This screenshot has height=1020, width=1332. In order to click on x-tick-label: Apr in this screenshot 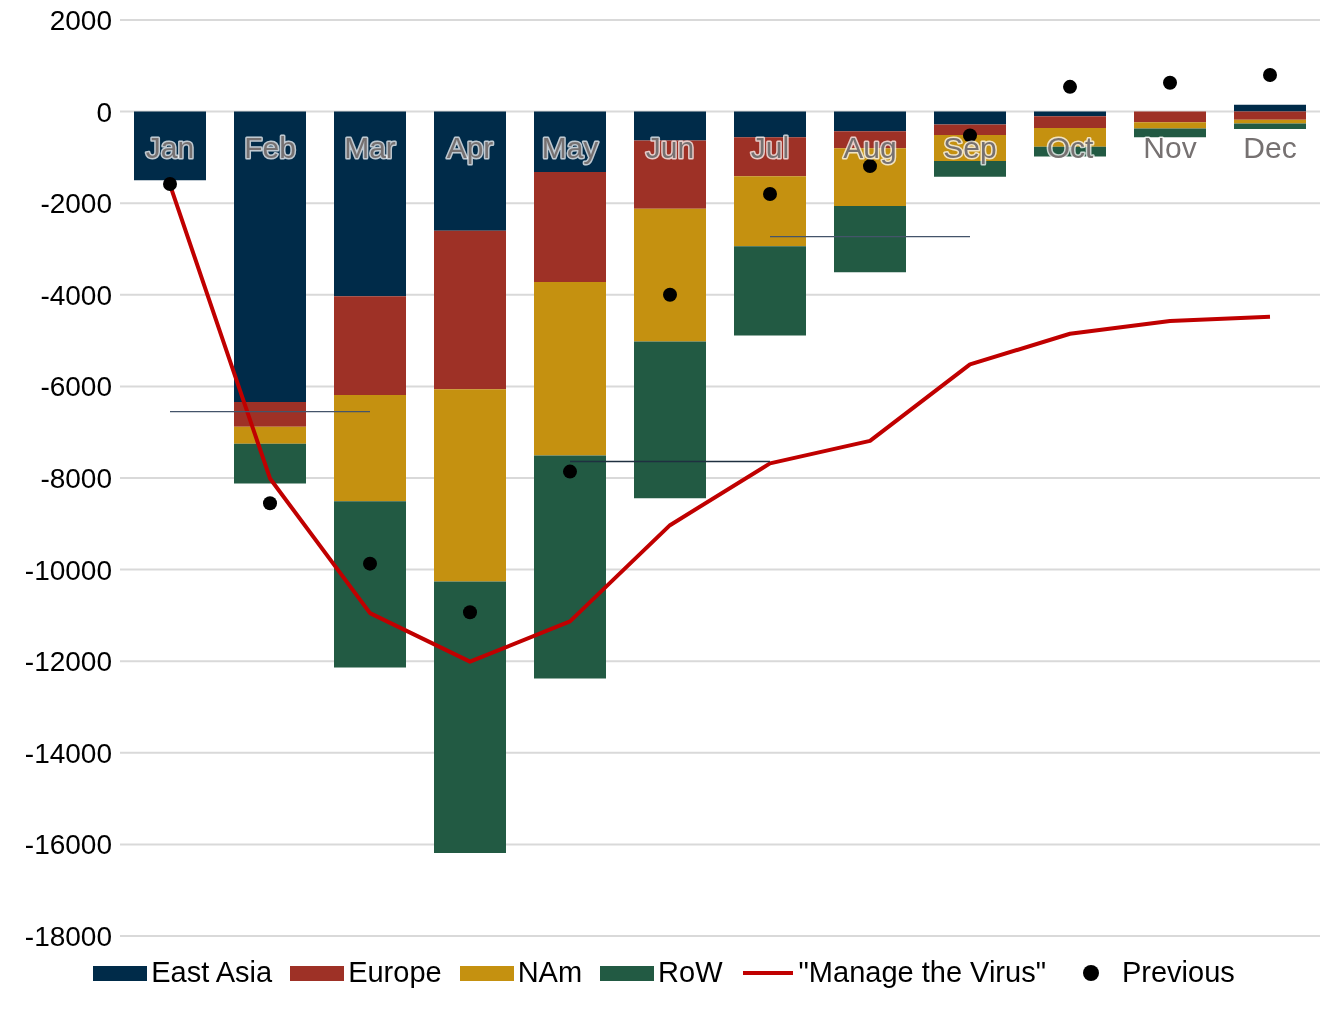, I will do `click(470, 147)`.